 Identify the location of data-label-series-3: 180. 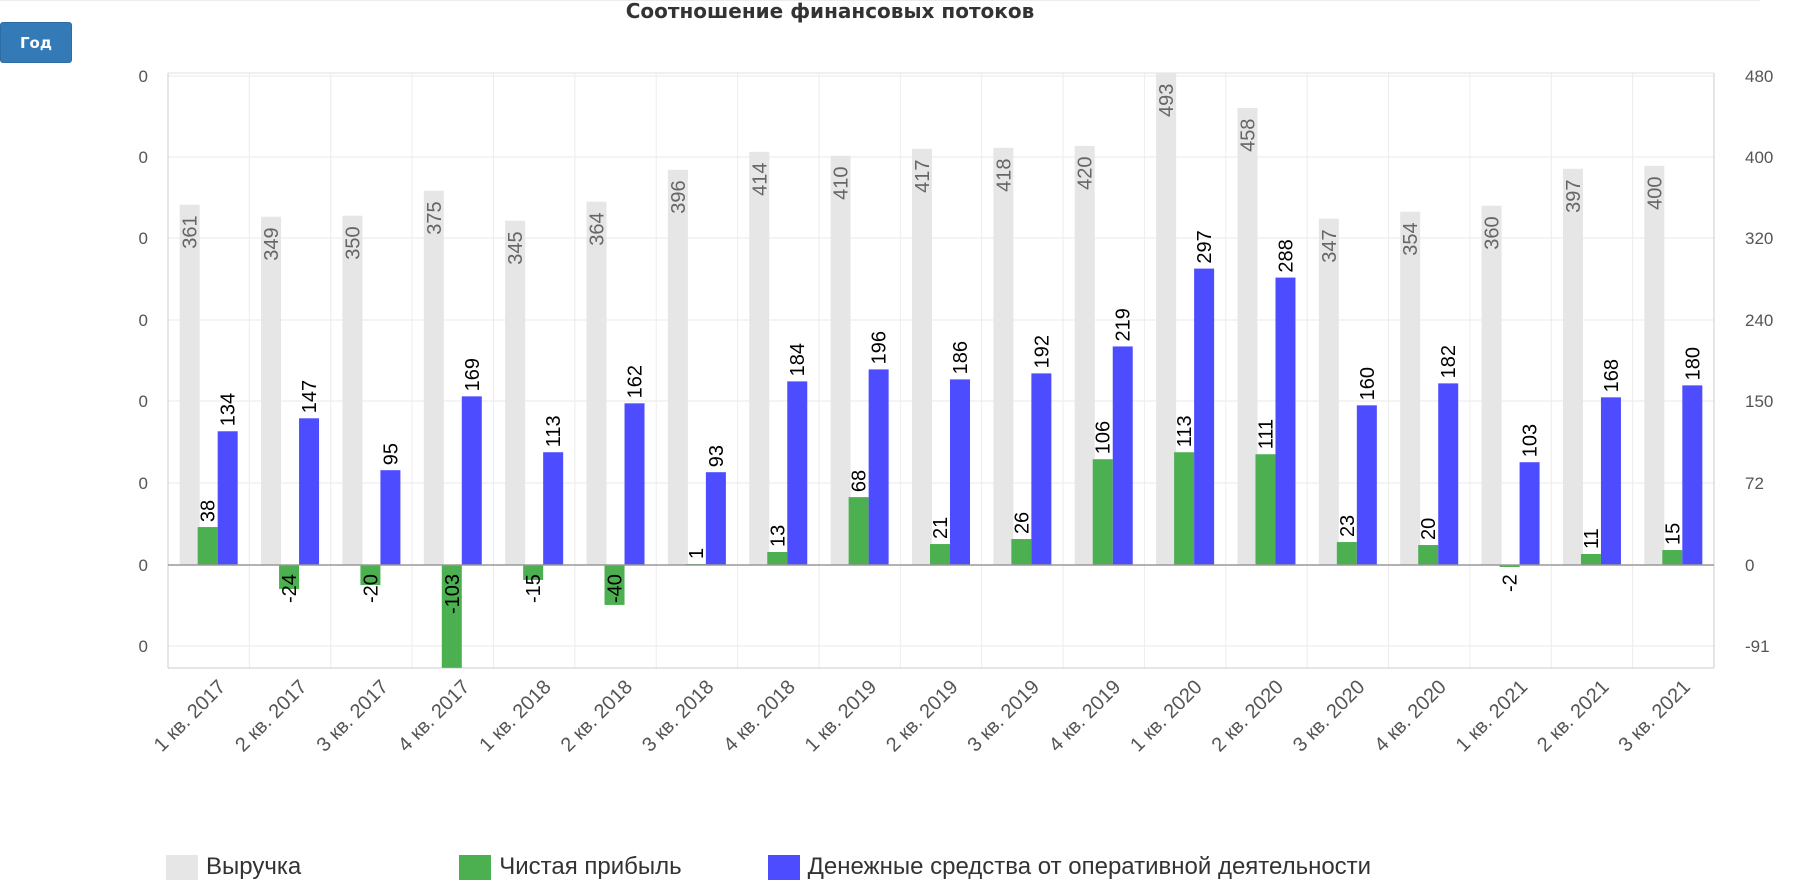
(1693, 363).